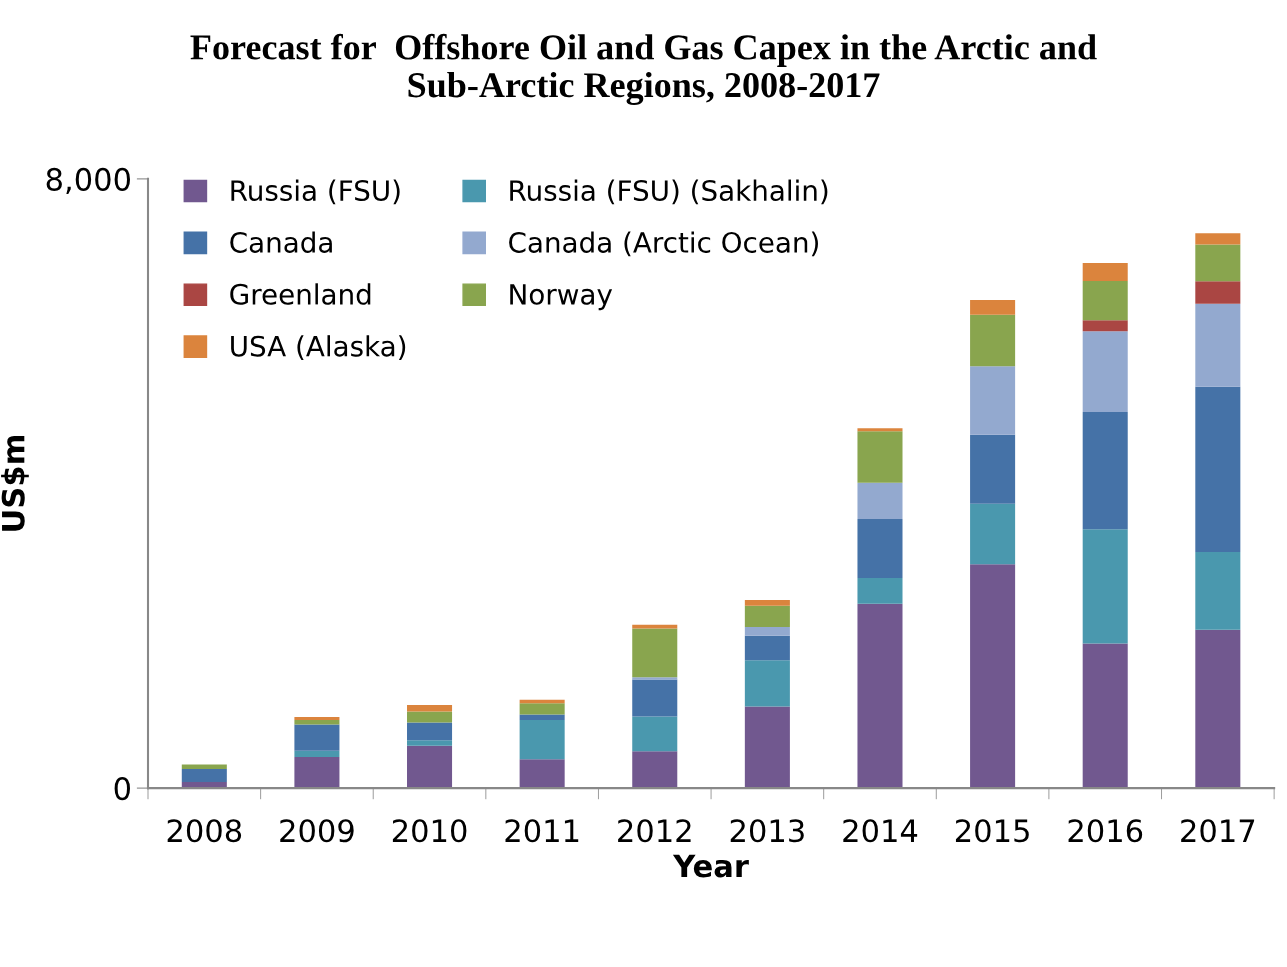  I want to click on x-tick-label: 2013, so click(767, 831).